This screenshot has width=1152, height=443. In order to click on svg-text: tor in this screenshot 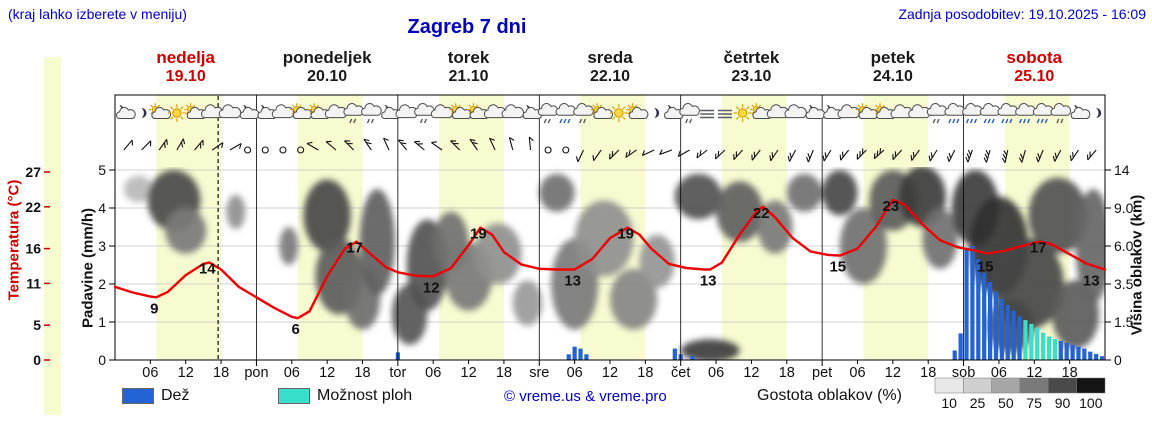, I will do `click(397, 373)`.